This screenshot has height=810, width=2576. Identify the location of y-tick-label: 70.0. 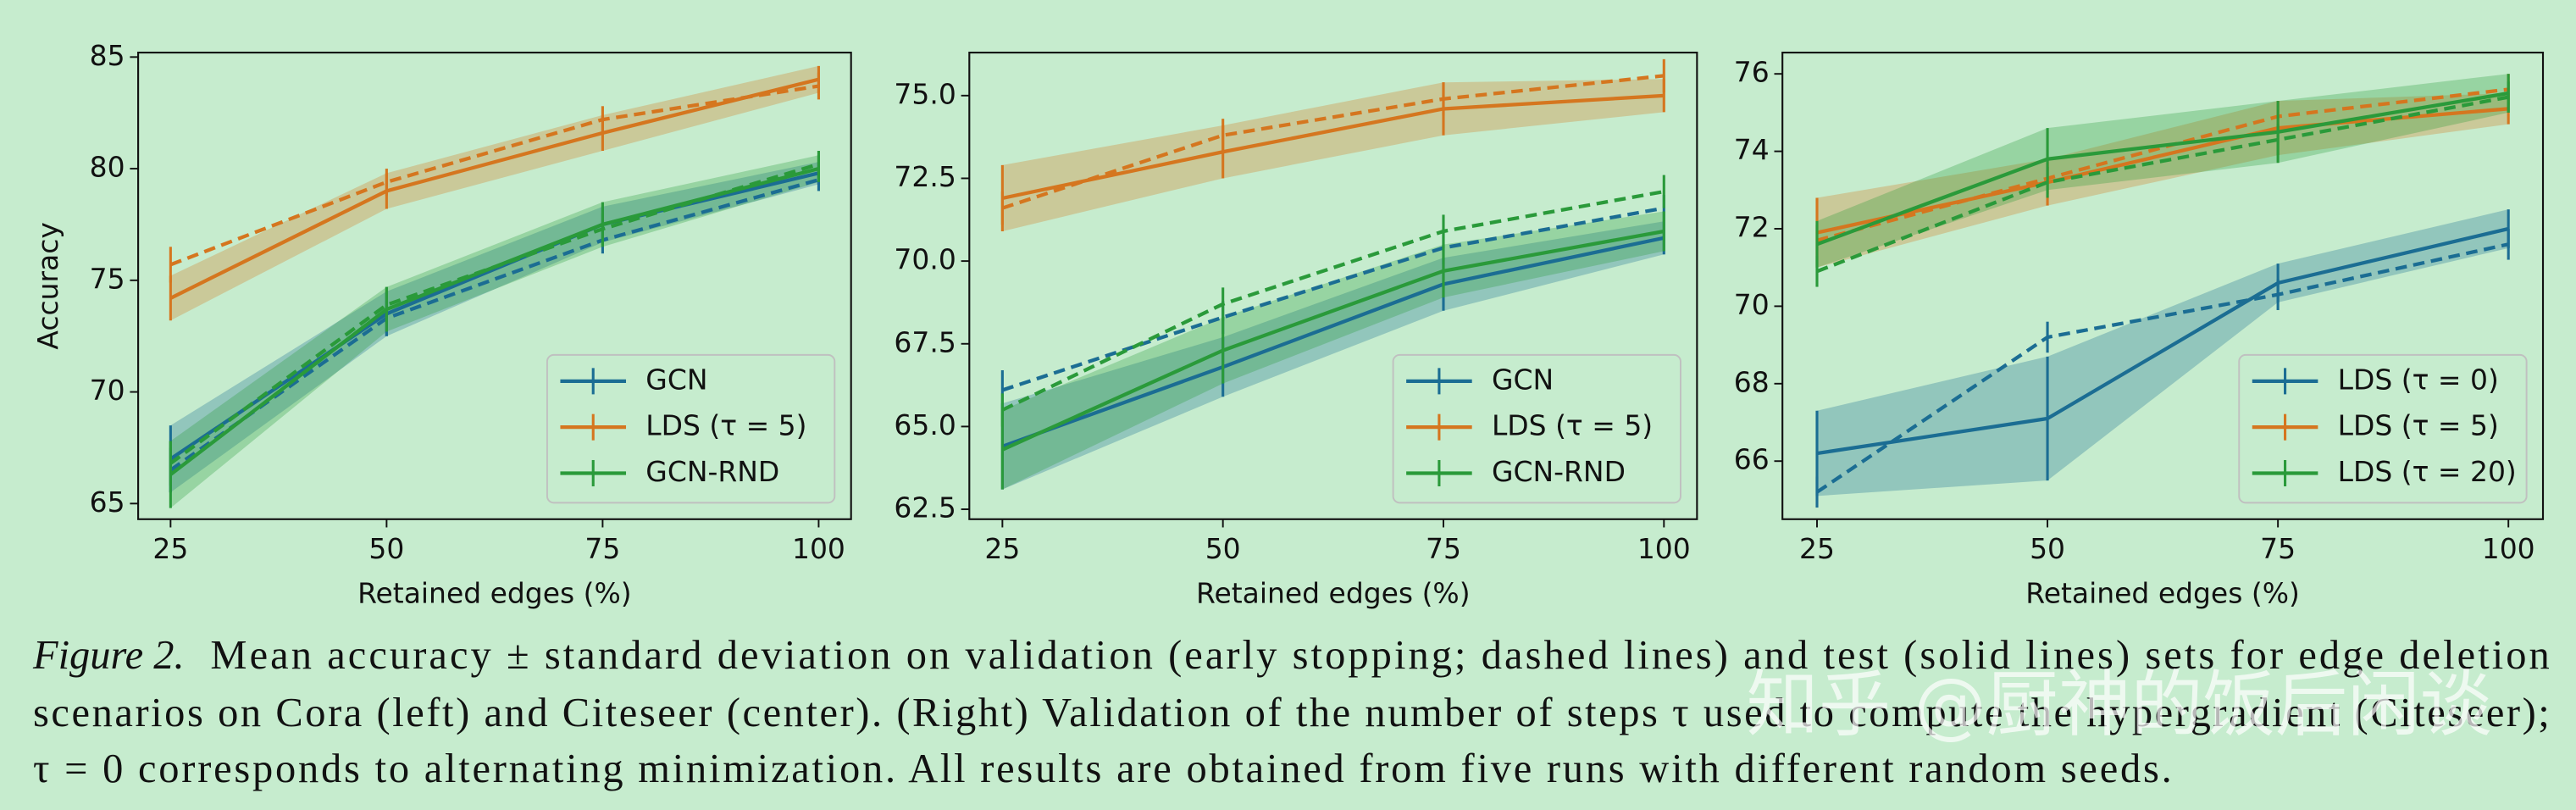
(925, 259).